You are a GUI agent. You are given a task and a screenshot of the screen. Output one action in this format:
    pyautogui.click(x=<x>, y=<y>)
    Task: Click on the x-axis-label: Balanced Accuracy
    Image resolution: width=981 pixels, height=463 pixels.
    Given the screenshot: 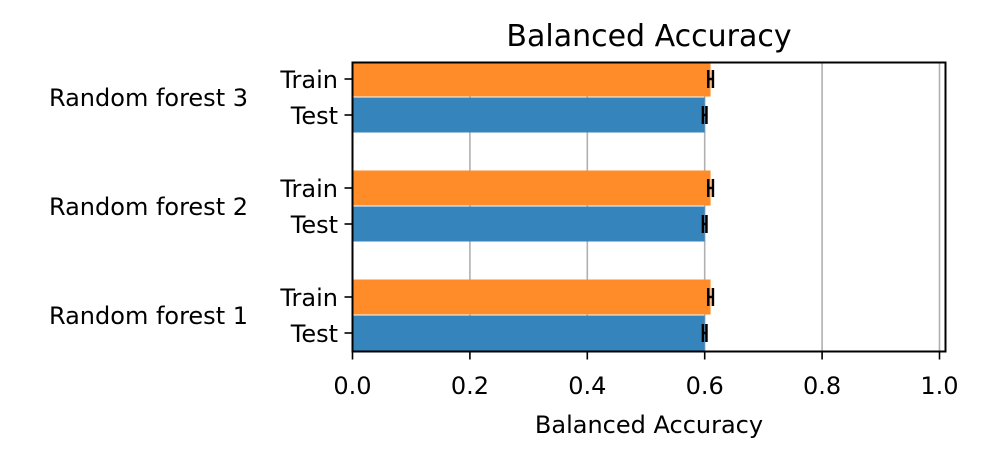 What is the action you would take?
    pyautogui.click(x=649, y=425)
    